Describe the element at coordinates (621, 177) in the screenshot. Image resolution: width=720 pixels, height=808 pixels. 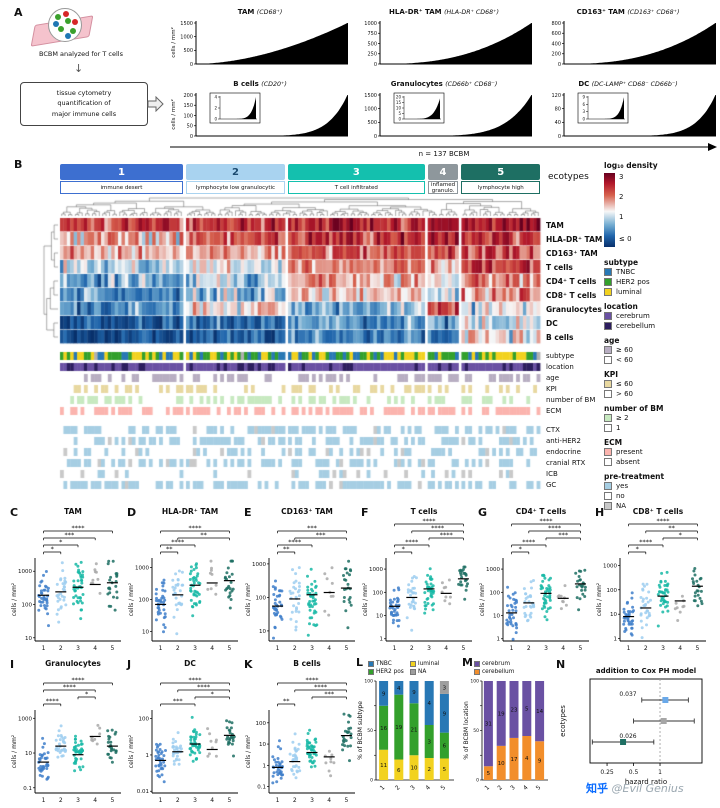
I see `density-tick-label: 3` at that location.